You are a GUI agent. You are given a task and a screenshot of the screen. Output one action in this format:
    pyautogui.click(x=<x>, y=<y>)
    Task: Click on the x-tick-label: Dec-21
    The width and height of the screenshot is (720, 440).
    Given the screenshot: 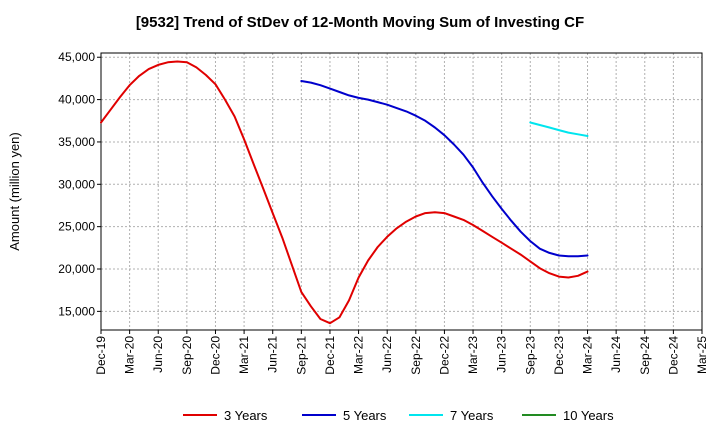 What is the action you would take?
    pyautogui.click(x=330, y=355)
    